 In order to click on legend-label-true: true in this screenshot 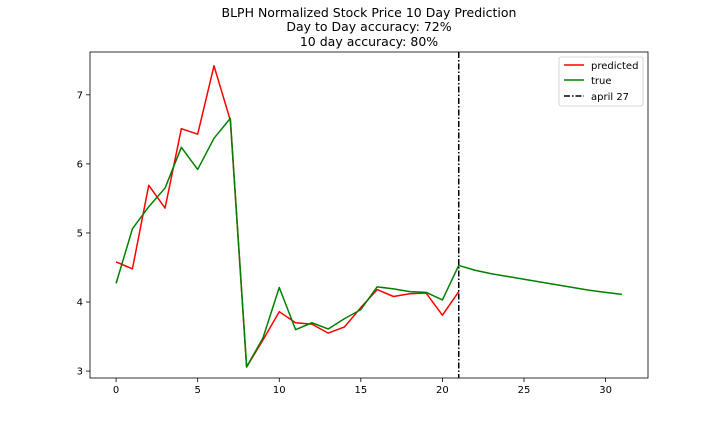, I will do `click(601, 81)`.